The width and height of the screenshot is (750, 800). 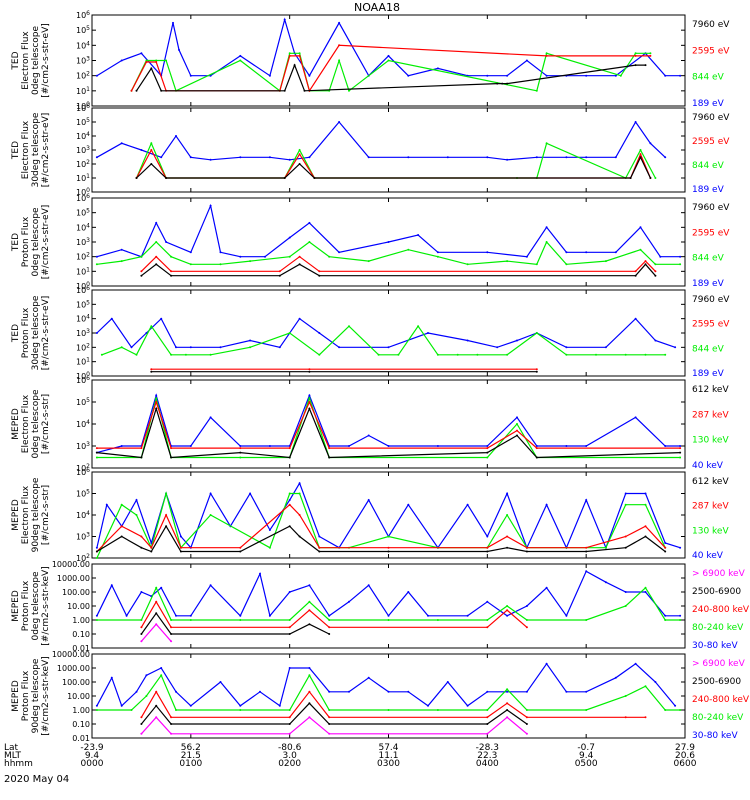 What do you see at coordinates (388, 764) in the screenshot?
I see `footer-hhmm-value: 0300` at bounding box center [388, 764].